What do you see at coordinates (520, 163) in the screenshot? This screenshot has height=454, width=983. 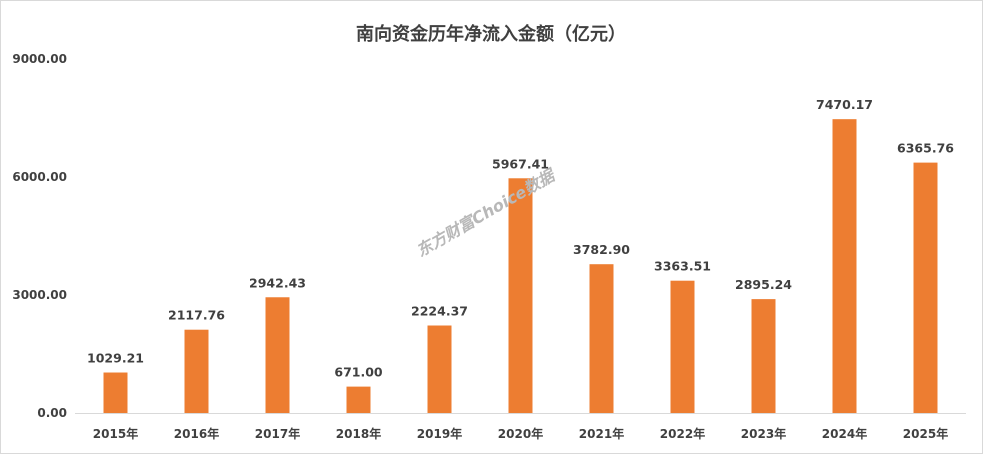 I see `data-label: 5967.41` at bounding box center [520, 163].